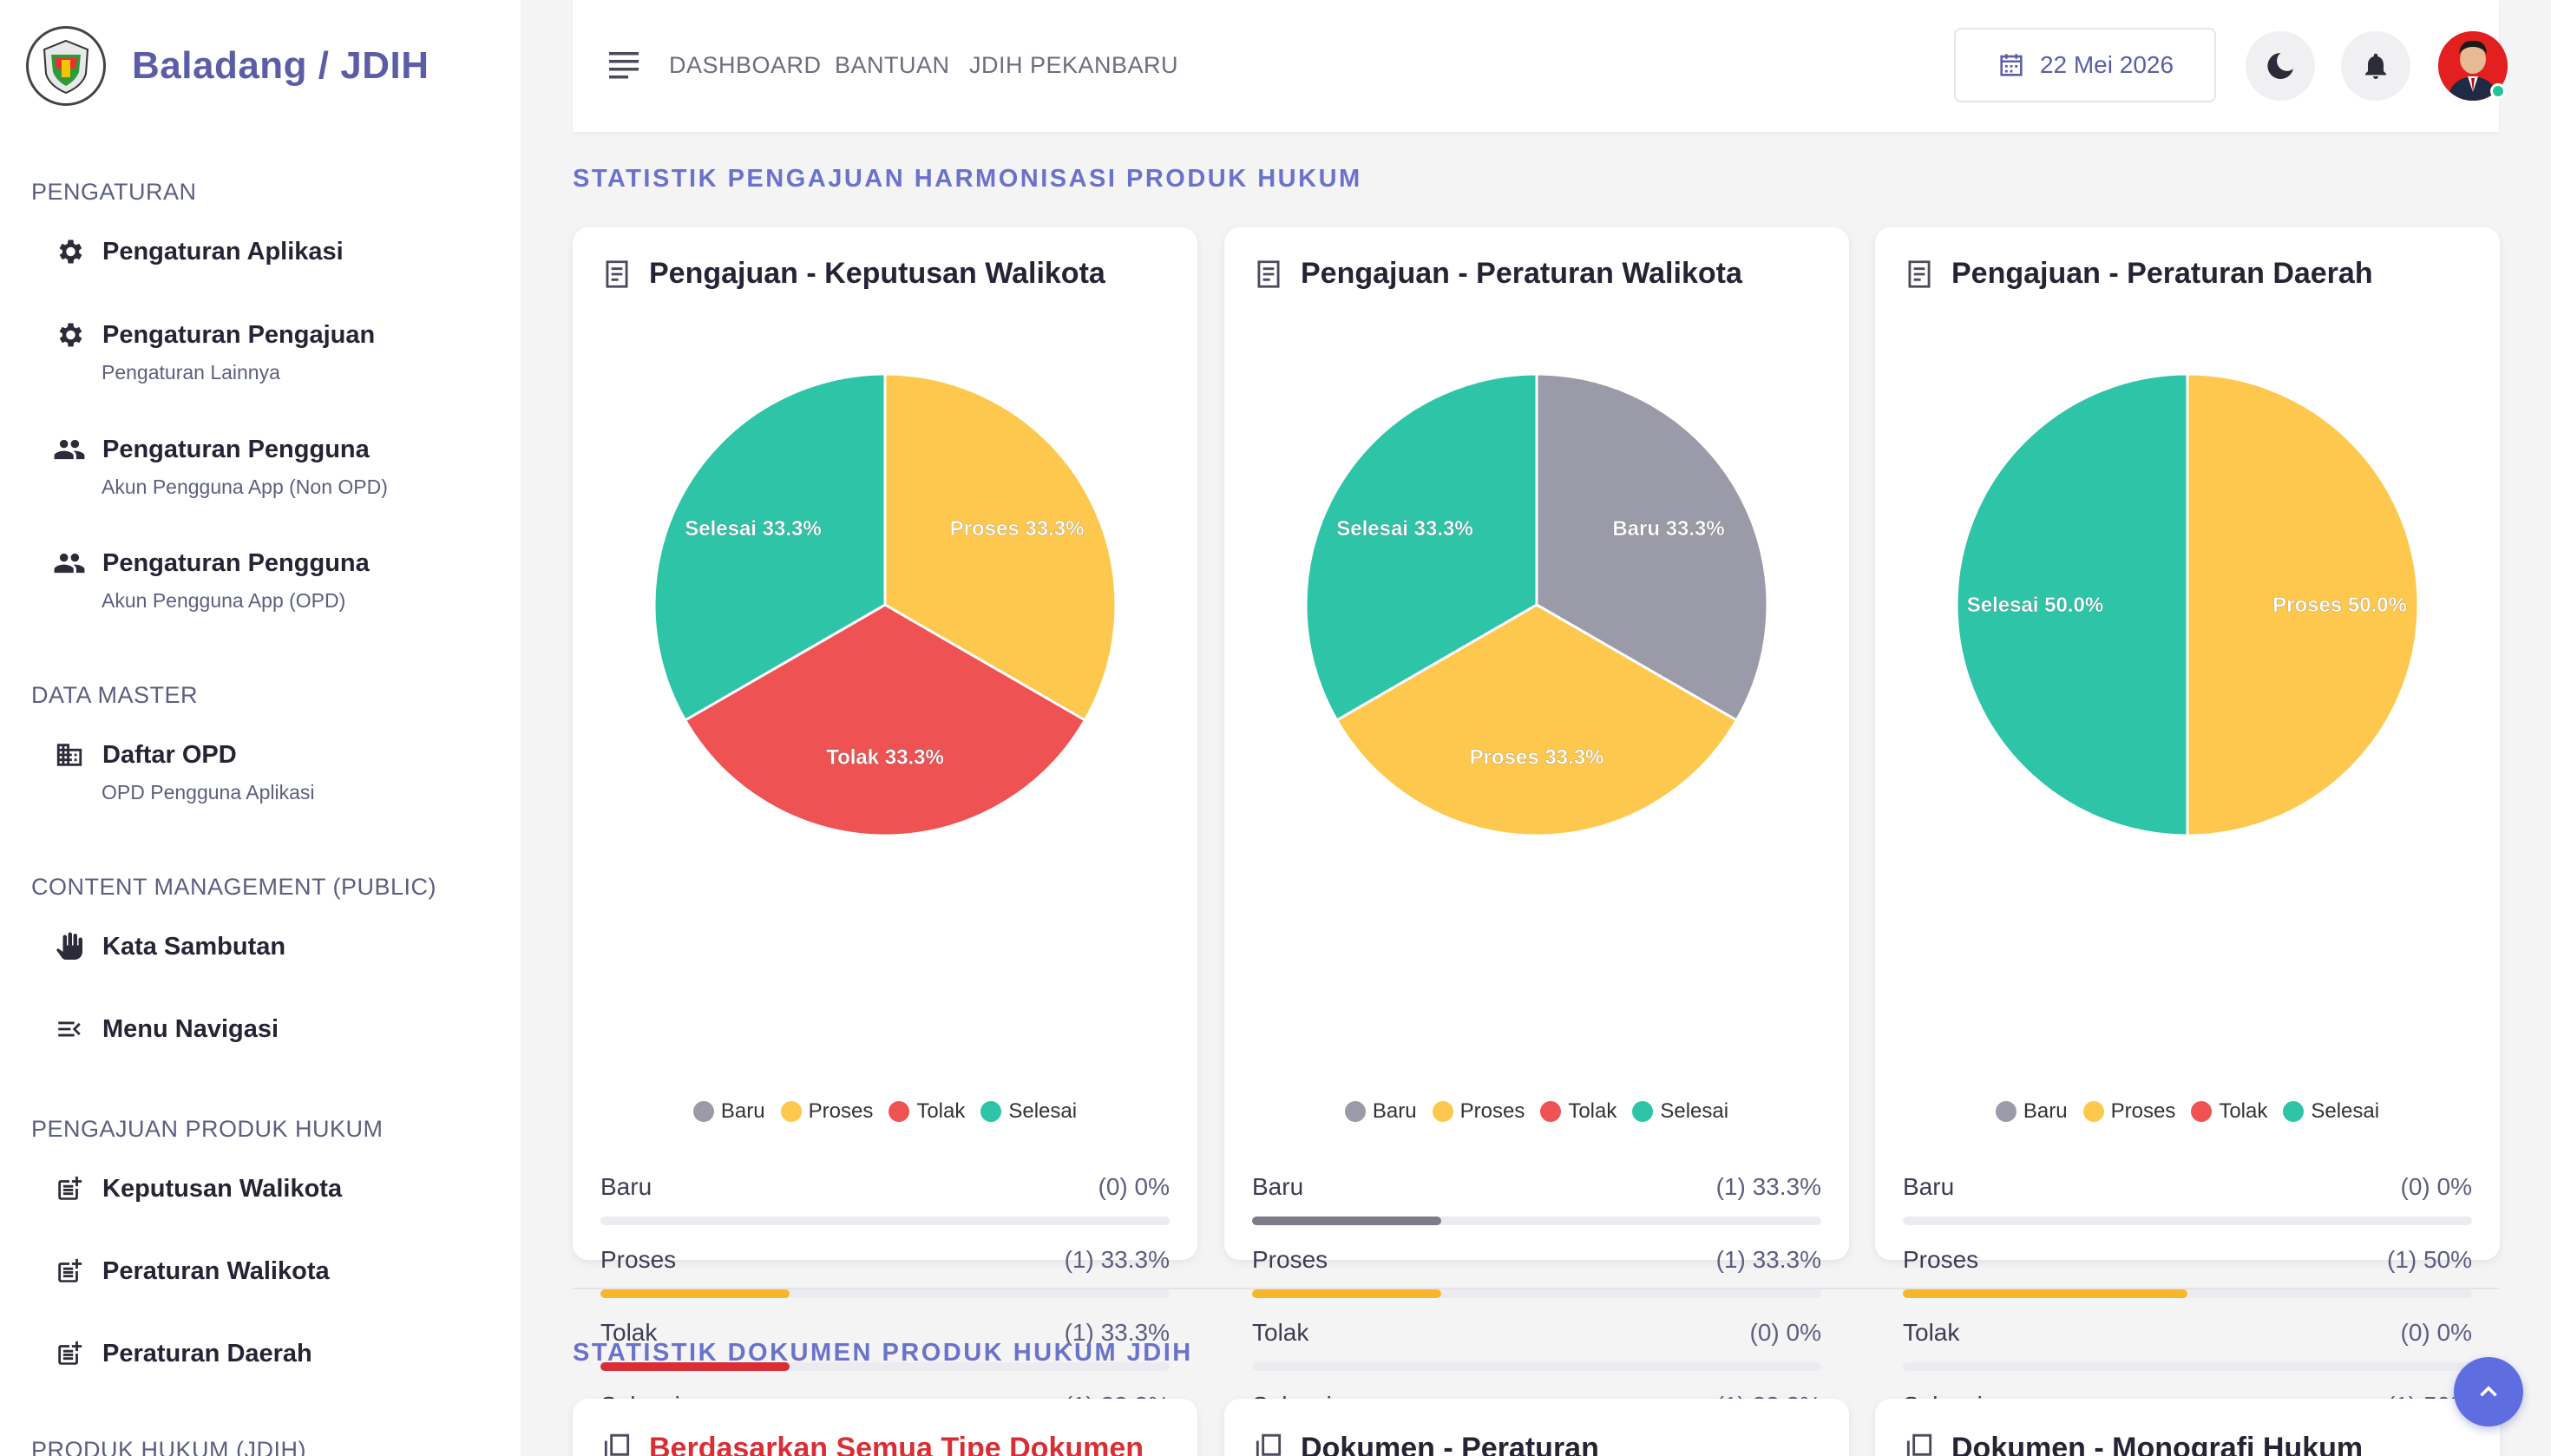 The width and height of the screenshot is (2551, 1456). What do you see at coordinates (1492, 1111) in the screenshot?
I see `legend-label: Proses` at bounding box center [1492, 1111].